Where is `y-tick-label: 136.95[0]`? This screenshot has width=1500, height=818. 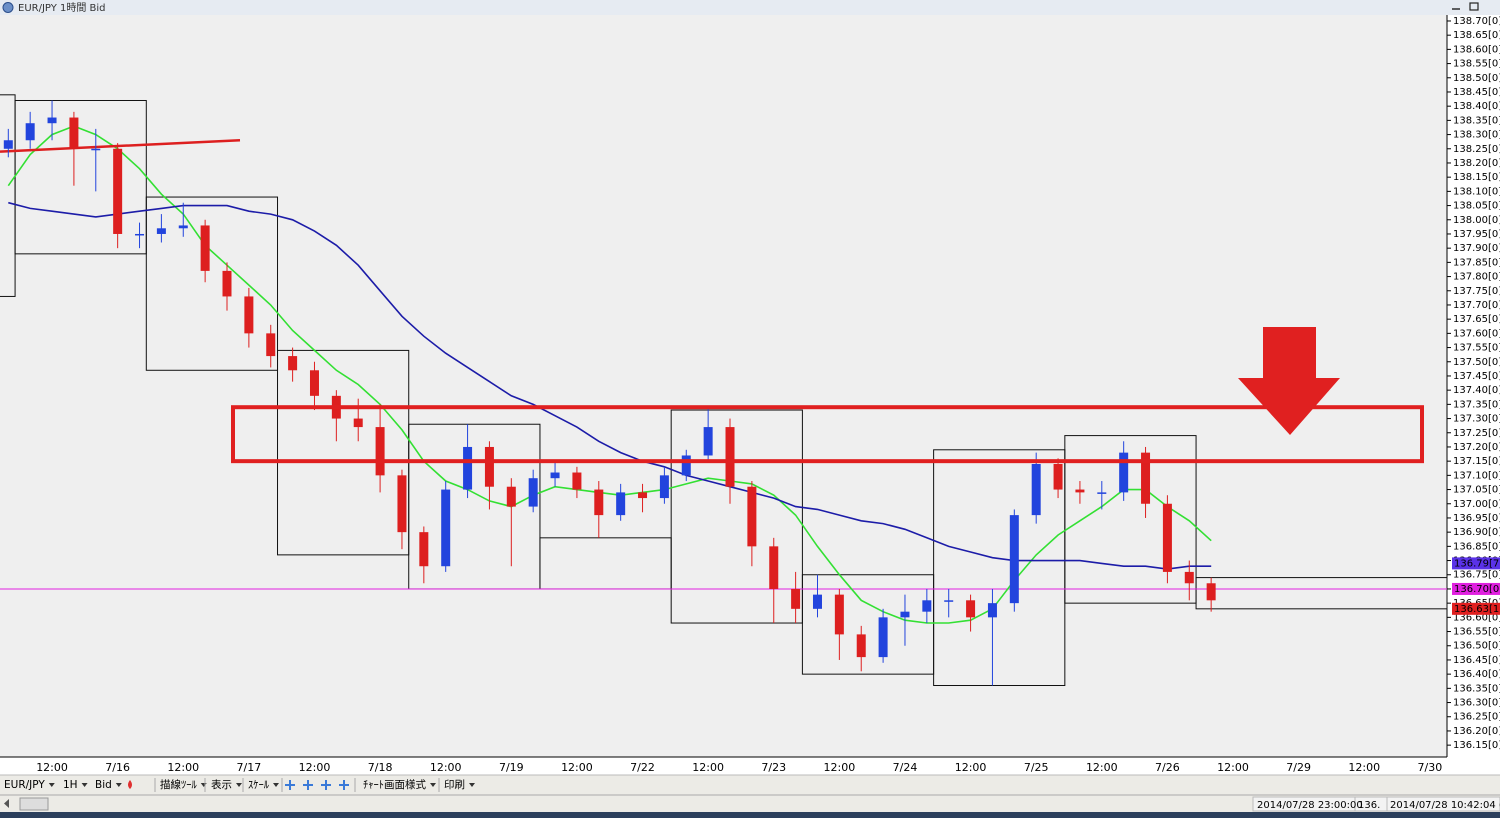
y-tick-label: 136.95[0] is located at coordinates (1476, 518).